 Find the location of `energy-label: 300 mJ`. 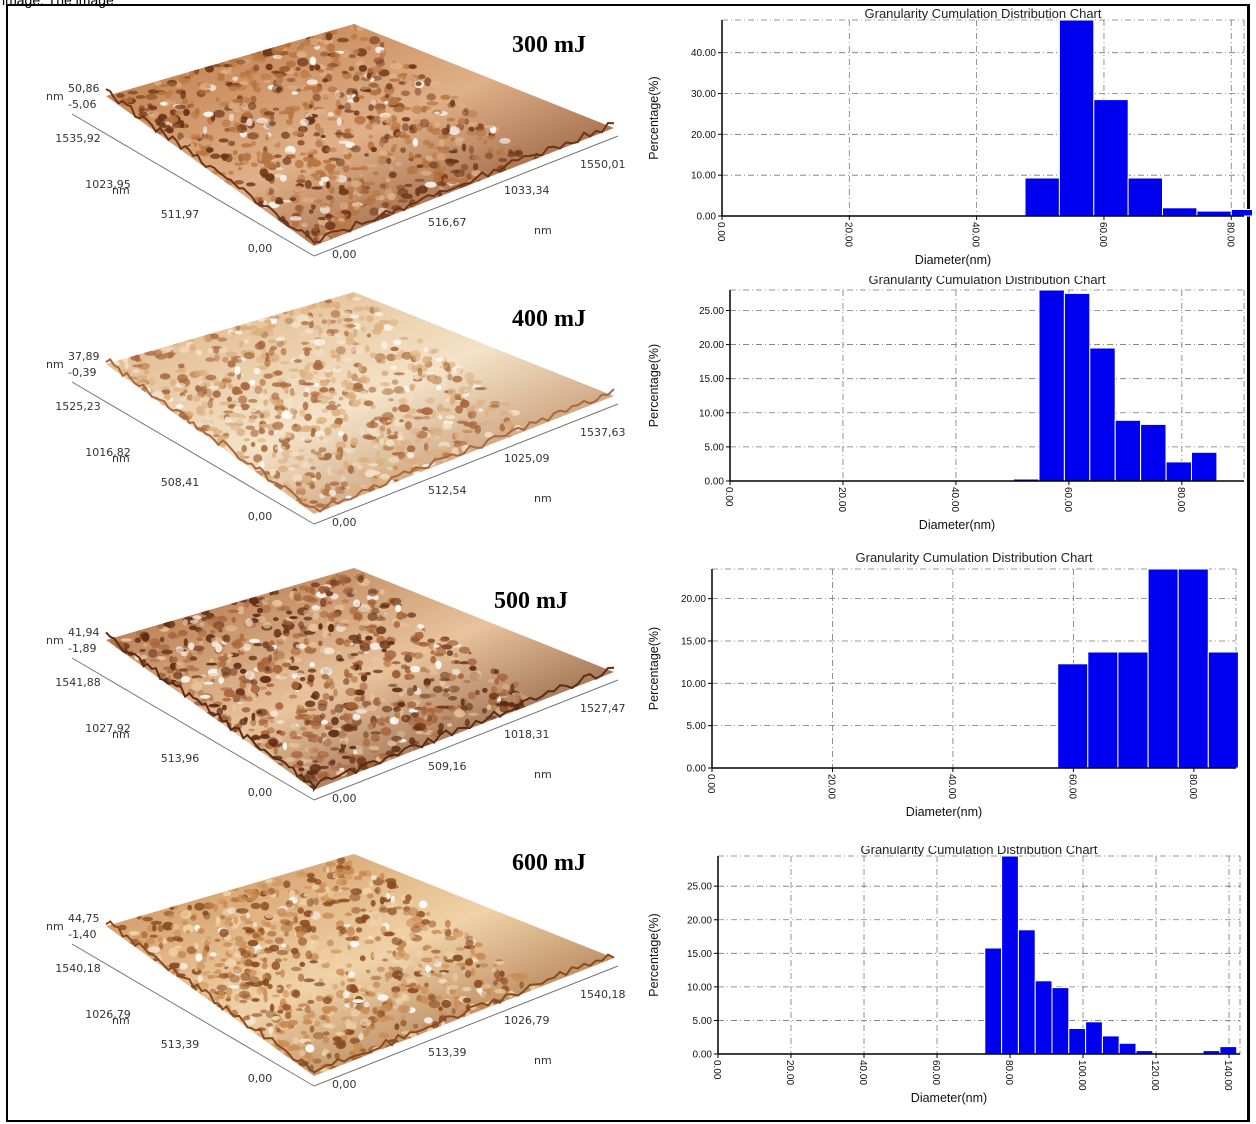

energy-label: 300 mJ is located at coordinates (549, 45).